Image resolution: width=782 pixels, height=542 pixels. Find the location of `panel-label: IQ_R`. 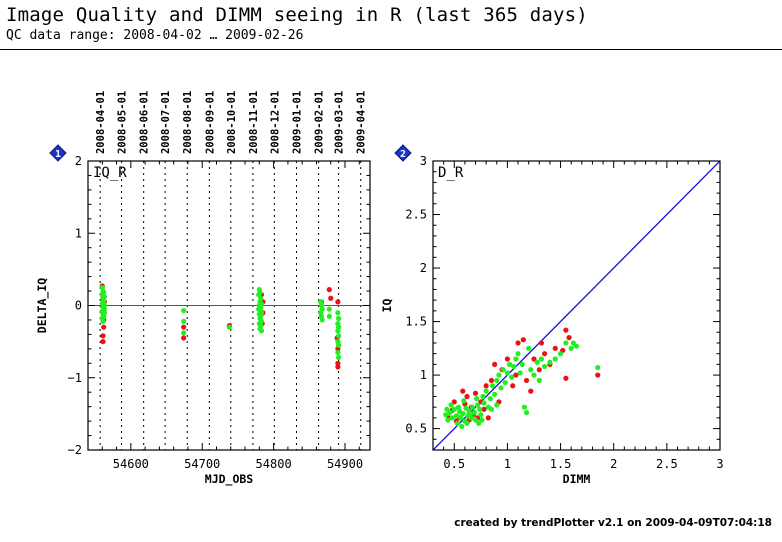

panel-label: IQ_R is located at coordinates (110, 173).